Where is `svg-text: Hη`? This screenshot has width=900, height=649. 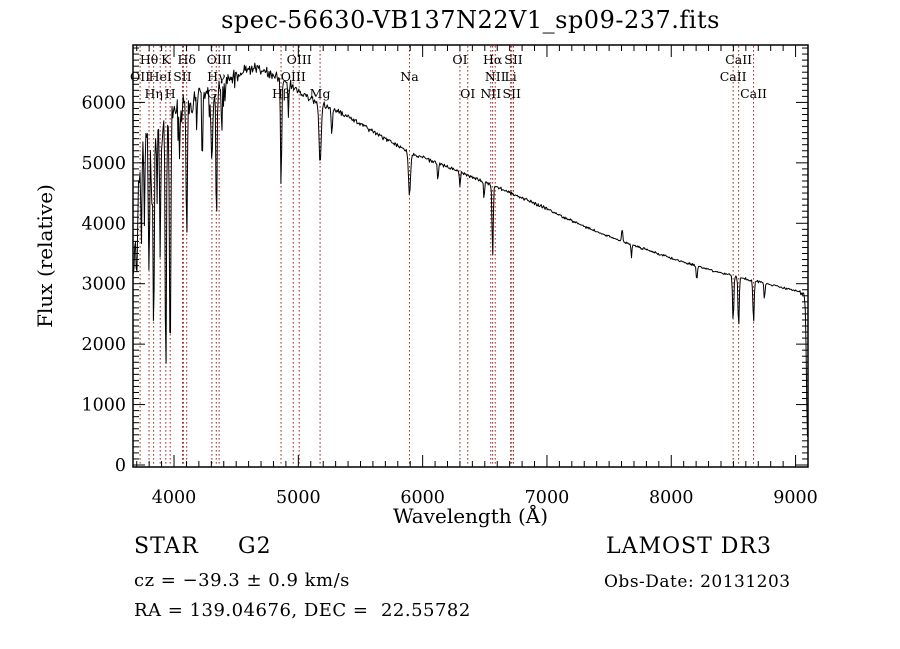
svg-text: Hη is located at coordinates (153, 93).